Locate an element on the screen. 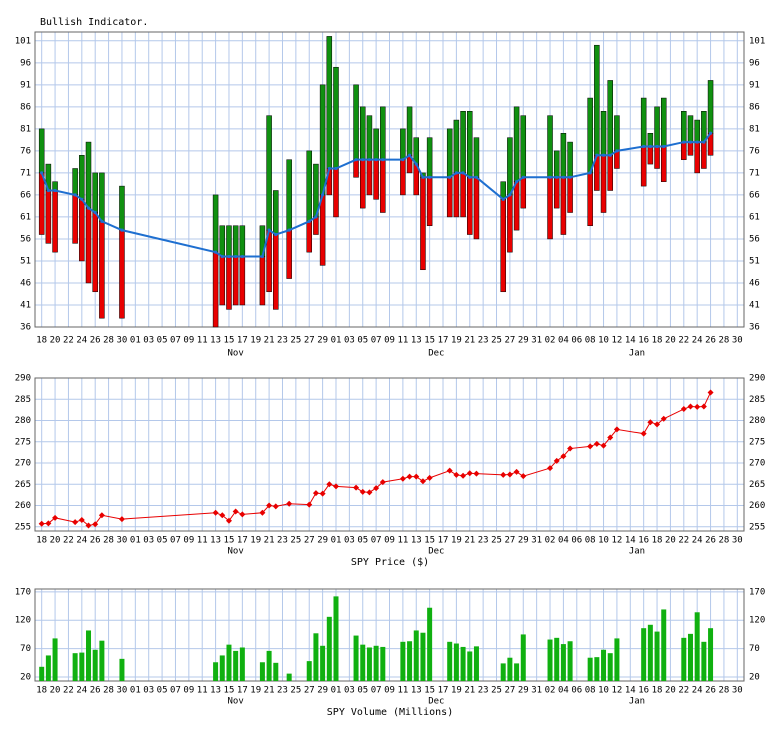  y-tick-label: 270 is located at coordinates (23, 464).